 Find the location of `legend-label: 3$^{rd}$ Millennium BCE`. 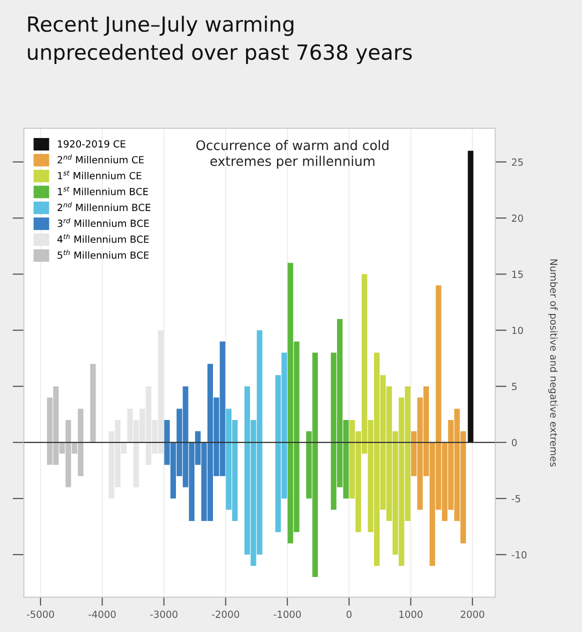

legend-label: 3$^{rd}$ Millennium BCE is located at coordinates (103, 223).